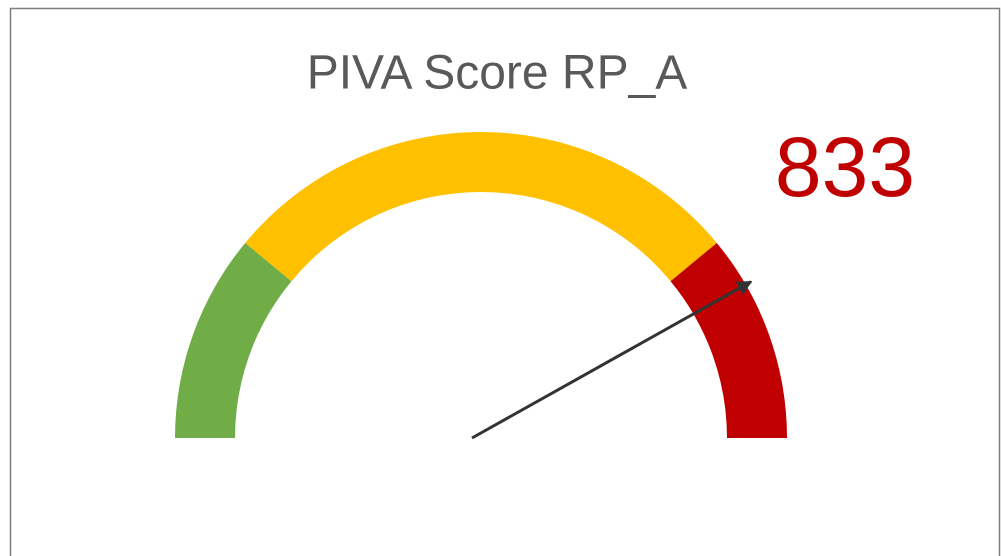  Describe the element at coordinates (612, 360) in the screenshot. I see `needle` at that location.